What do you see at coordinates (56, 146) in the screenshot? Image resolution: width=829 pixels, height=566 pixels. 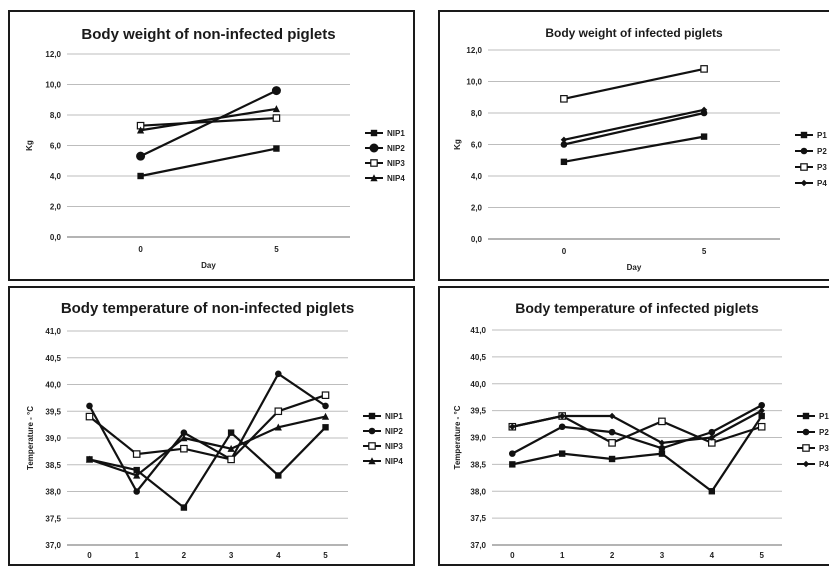 I see `y-tick-label: 6,0` at bounding box center [56, 146].